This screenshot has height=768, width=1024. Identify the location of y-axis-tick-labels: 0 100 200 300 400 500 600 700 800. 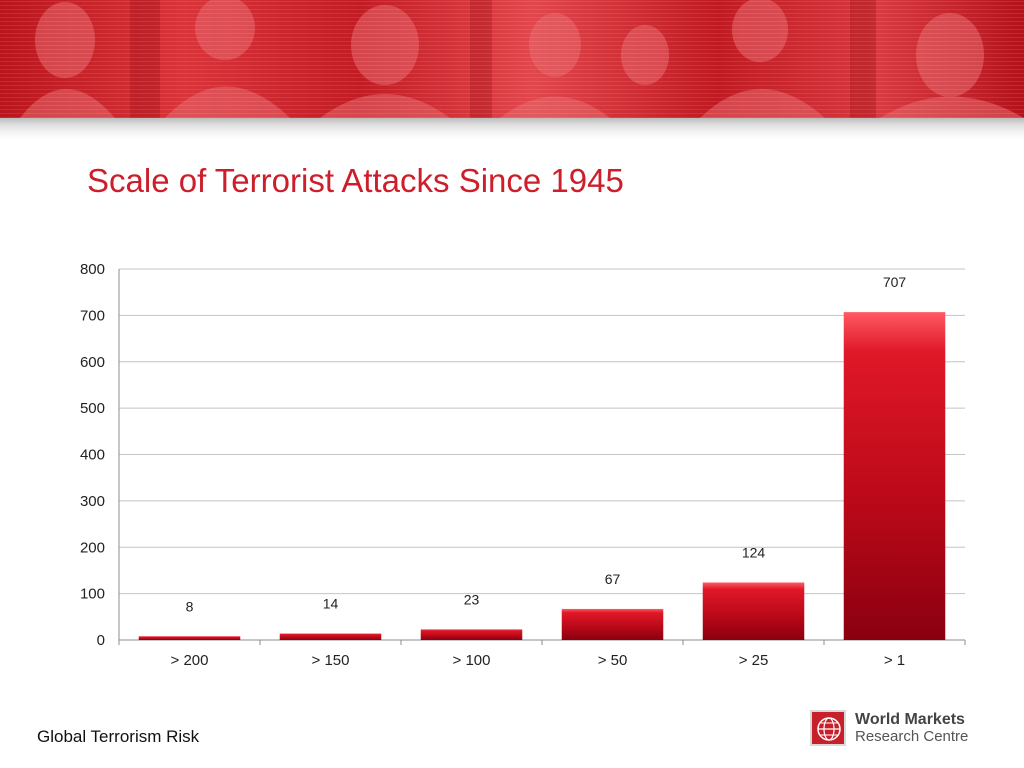
(92, 455).